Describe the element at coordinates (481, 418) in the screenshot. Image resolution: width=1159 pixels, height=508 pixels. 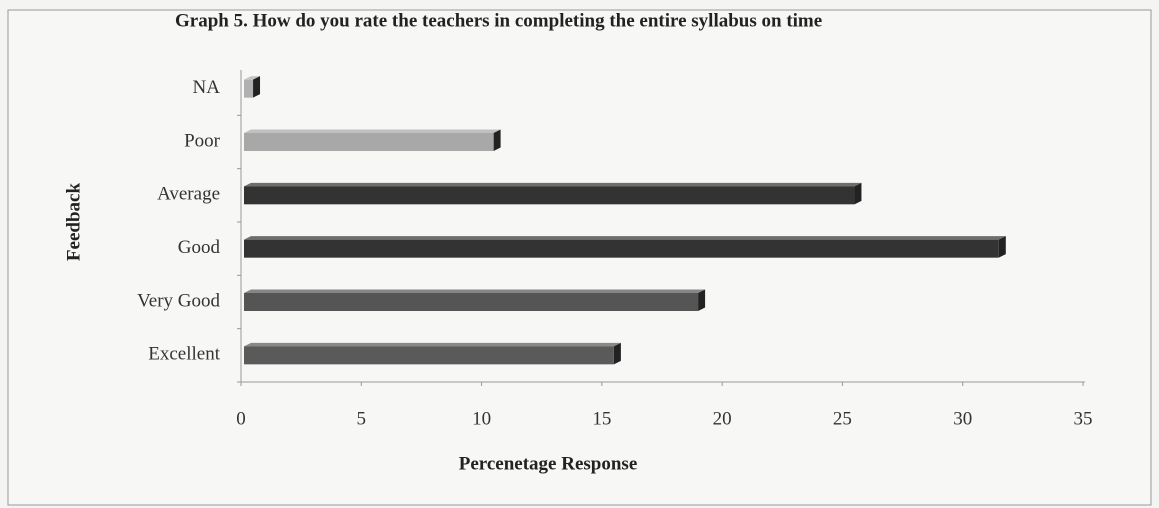
I see `x-tick-label: 10` at that location.